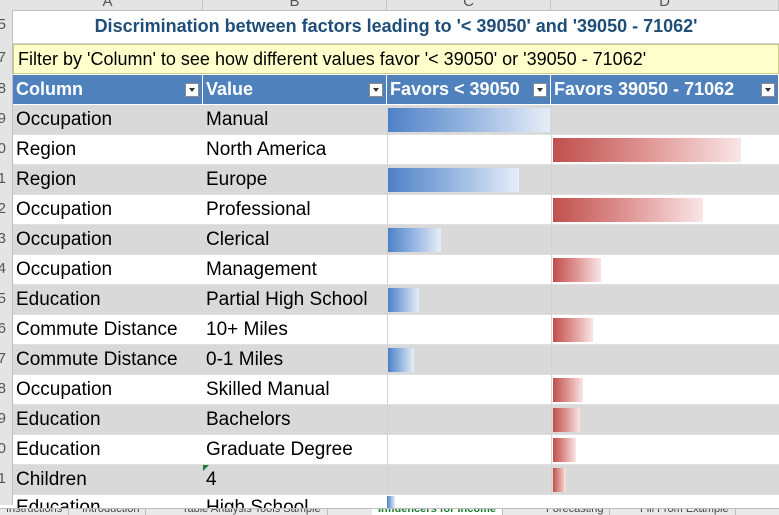 The height and width of the screenshot is (515, 779). I want to click on cell-value: Manual, so click(237, 119).